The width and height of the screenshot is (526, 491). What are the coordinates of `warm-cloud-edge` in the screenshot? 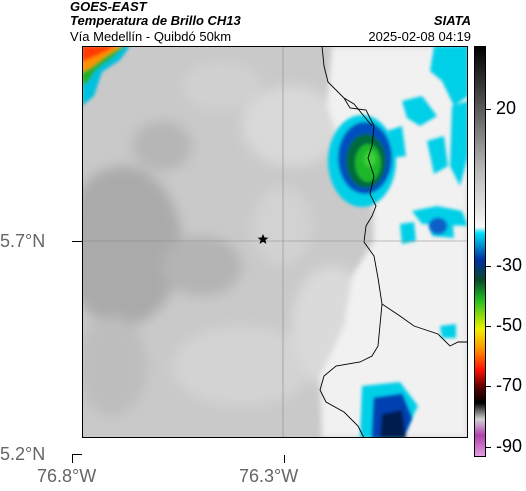 It's located at (106, 76).